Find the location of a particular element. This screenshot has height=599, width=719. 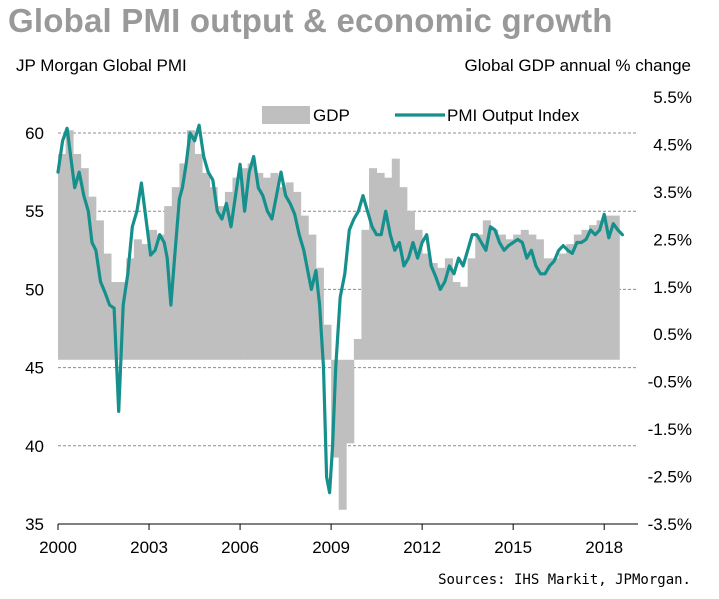

x-tick-label: 2003 is located at coordinates (149, 547).